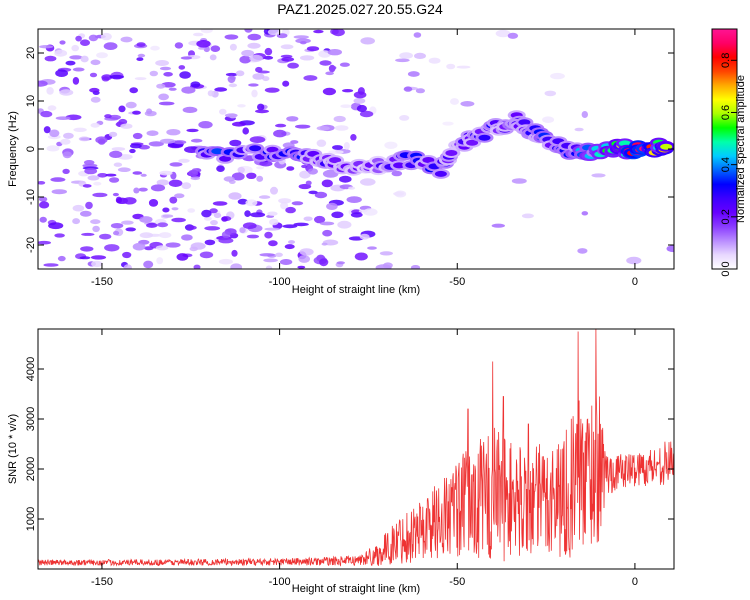 The image size is (750, 600). Describe the element at coordinates (31, 53) in the screenshot. I see `y-tick-label: 20` at that location.